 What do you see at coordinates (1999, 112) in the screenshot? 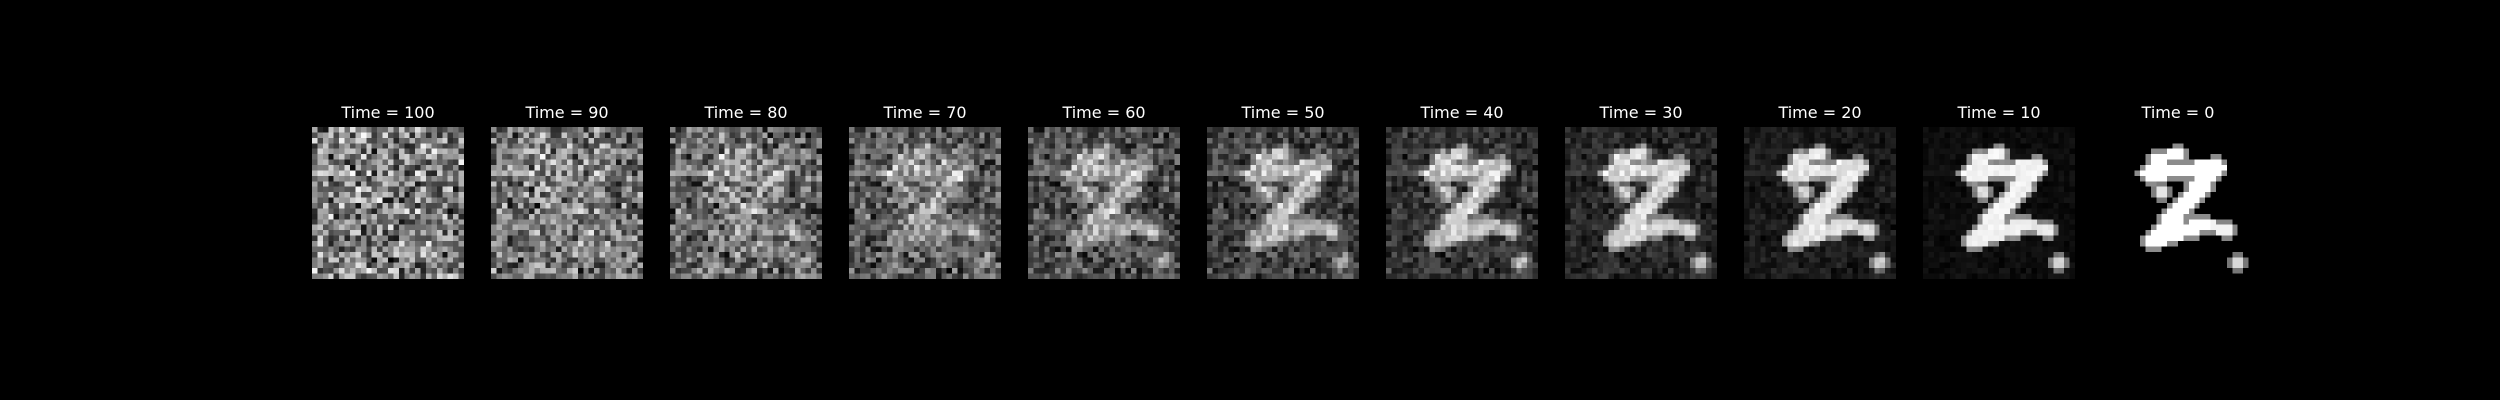
I see `frame-title: Time = 10` at bounding box center [1999, 112].